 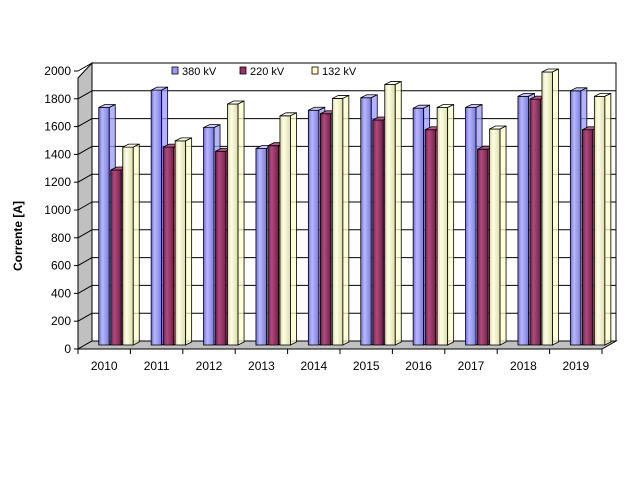 What do you see at coordinates (261, 366) in the screenshot?
I see `x-tick-label: 2013` at bounding box center [261, 366].